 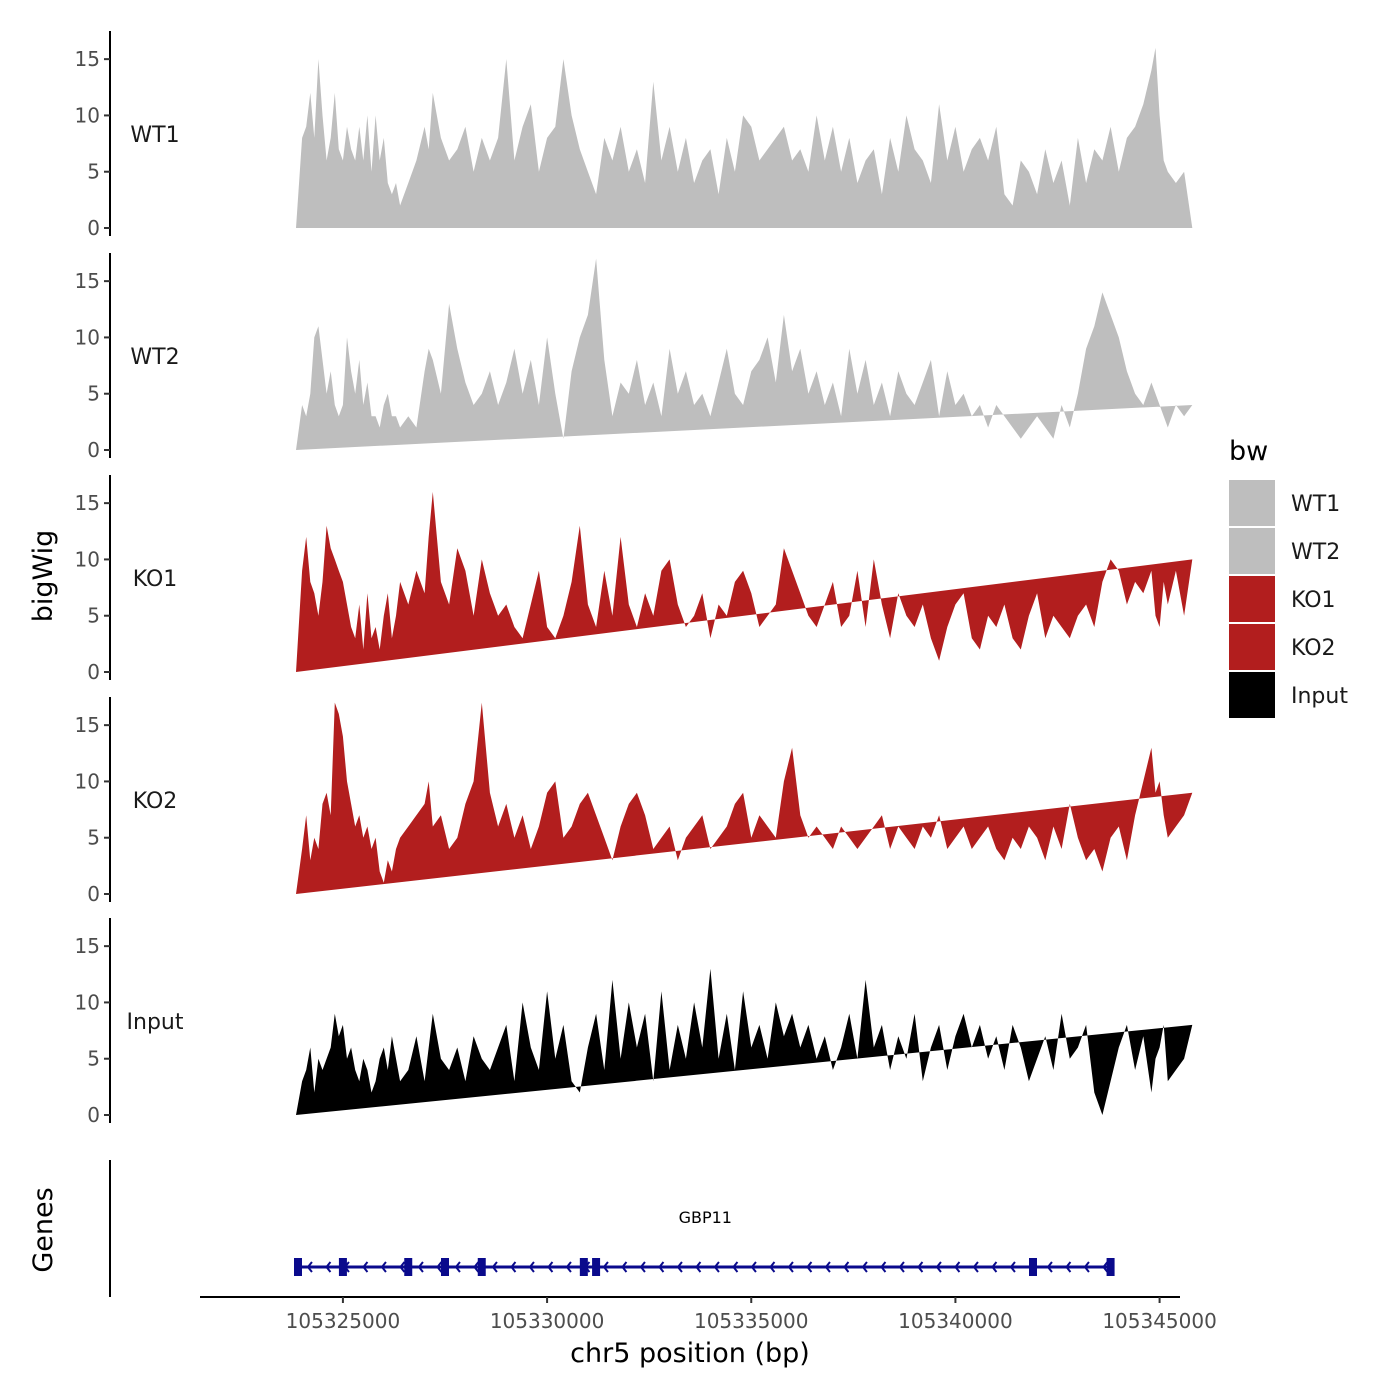 What do you see at coordinates (1313, 600) in the screenshot?
I see `legend-label-ko1: KO1` at bounding box center [1313, 600].